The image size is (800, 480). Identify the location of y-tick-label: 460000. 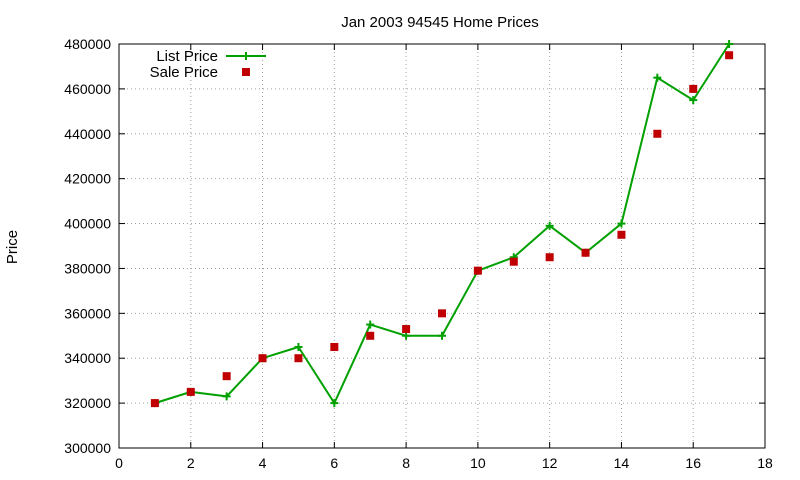
(87, 89).